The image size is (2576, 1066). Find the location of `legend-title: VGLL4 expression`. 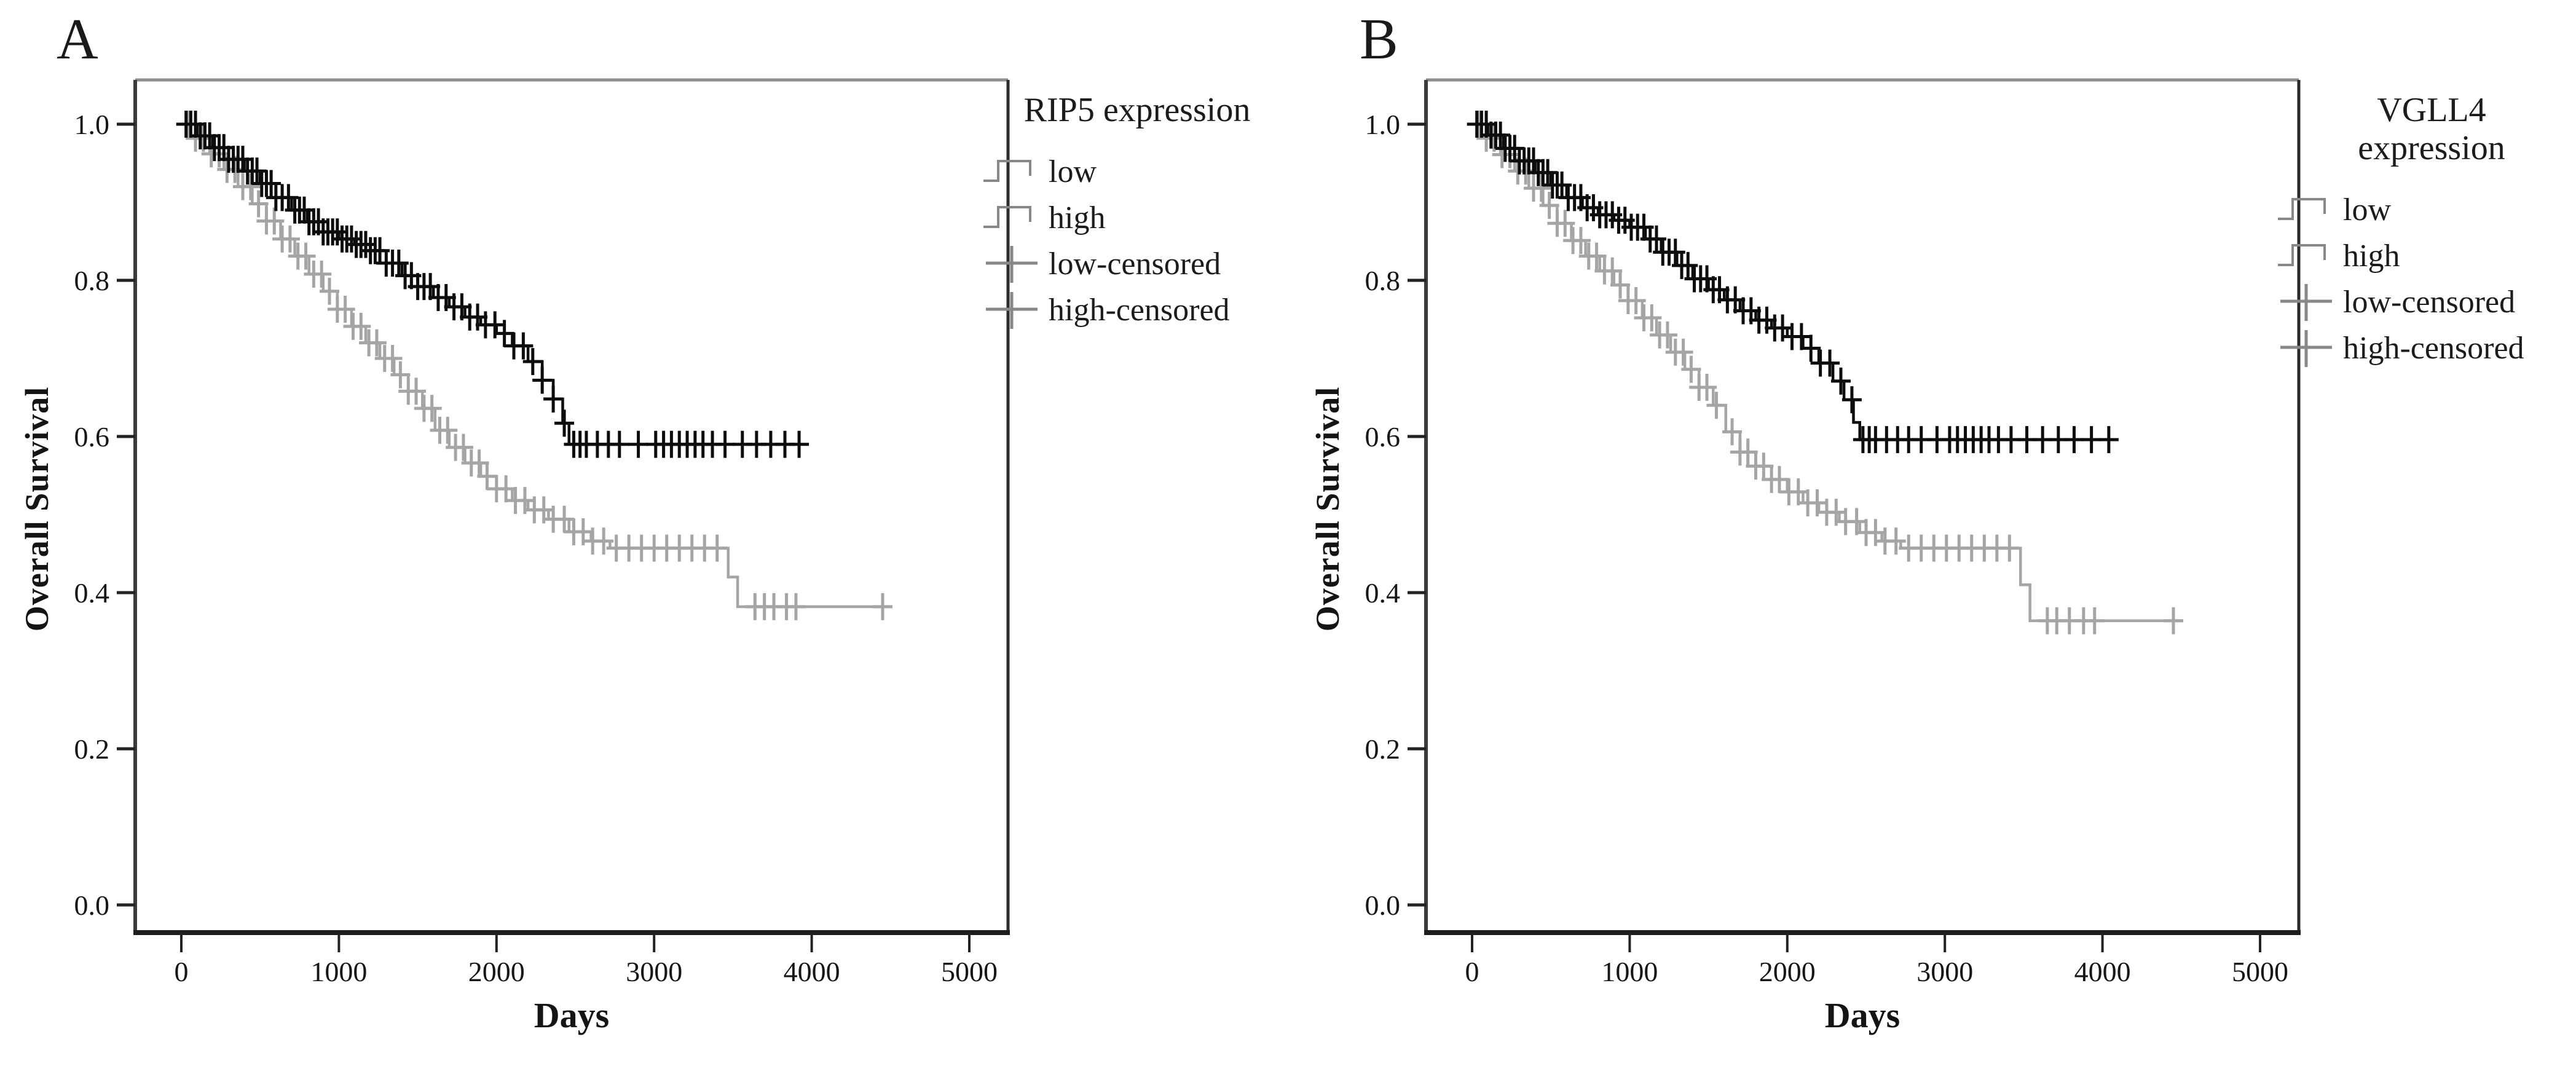

legend-title: VGLL4 expression is located at coordinates (2427, 139).